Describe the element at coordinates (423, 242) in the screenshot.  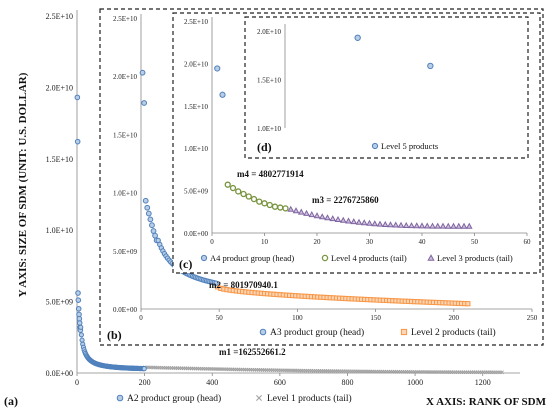
I see `c-x-tick-label: 40` at that location.